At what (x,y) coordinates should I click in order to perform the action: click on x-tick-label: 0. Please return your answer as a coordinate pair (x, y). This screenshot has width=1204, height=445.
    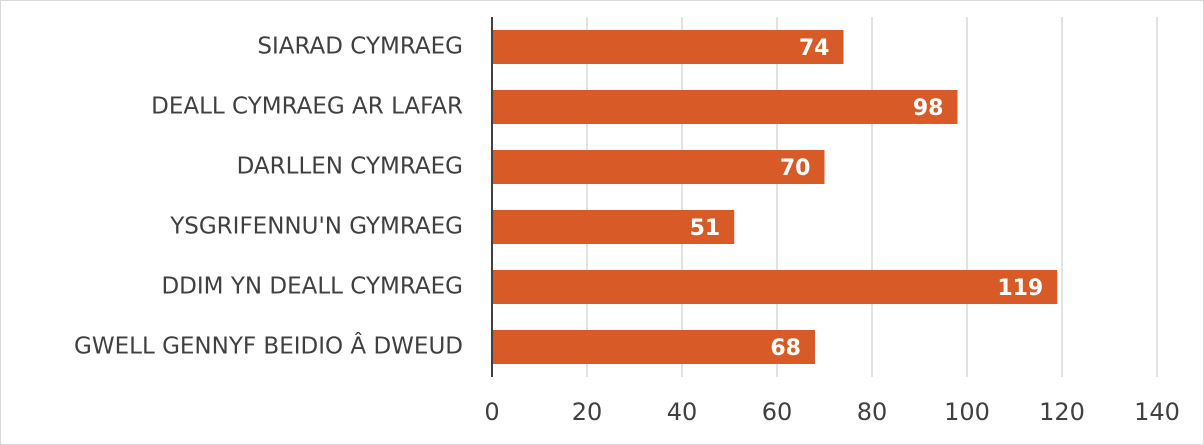
    Looking at the image, I should click on (491, 412).